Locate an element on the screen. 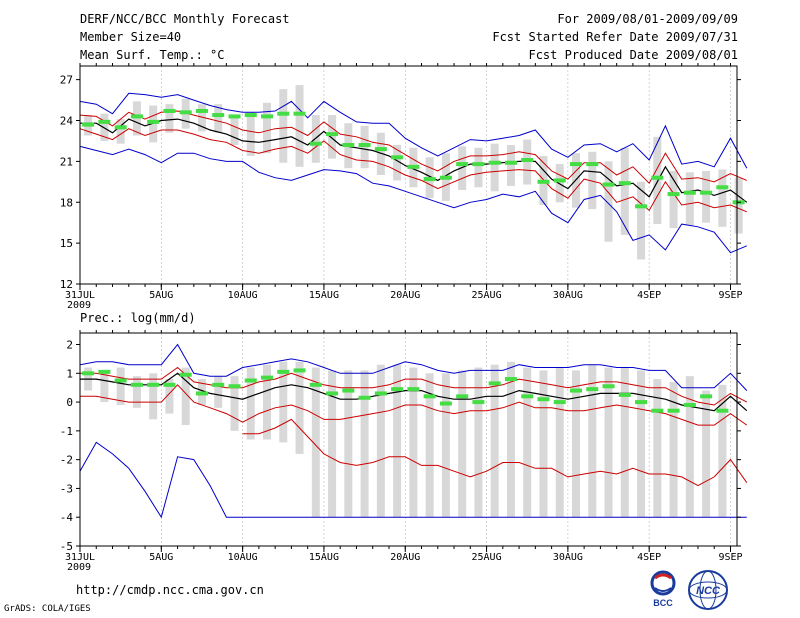  grads-credit: GrADS: COLA/IGES is located at coordinates (47, 609).